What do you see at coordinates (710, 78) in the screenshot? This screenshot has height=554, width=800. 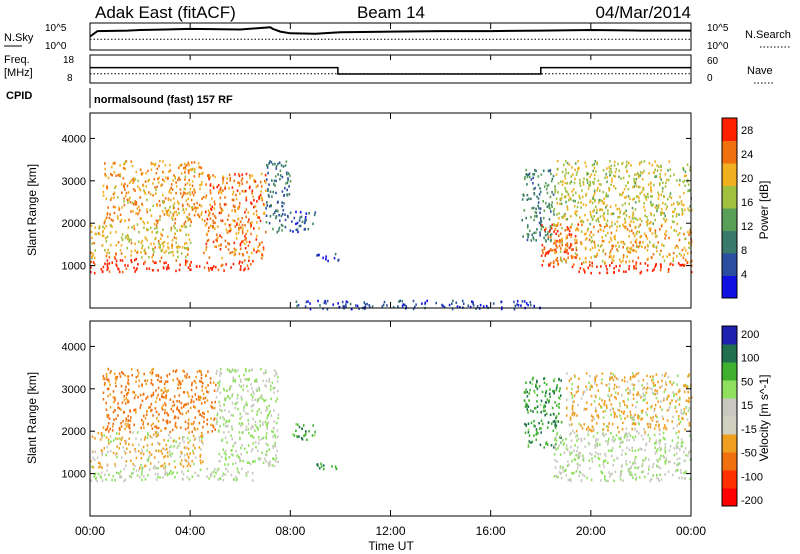 I see `nave-tick-low: 0` at bounding box center [710, 78].